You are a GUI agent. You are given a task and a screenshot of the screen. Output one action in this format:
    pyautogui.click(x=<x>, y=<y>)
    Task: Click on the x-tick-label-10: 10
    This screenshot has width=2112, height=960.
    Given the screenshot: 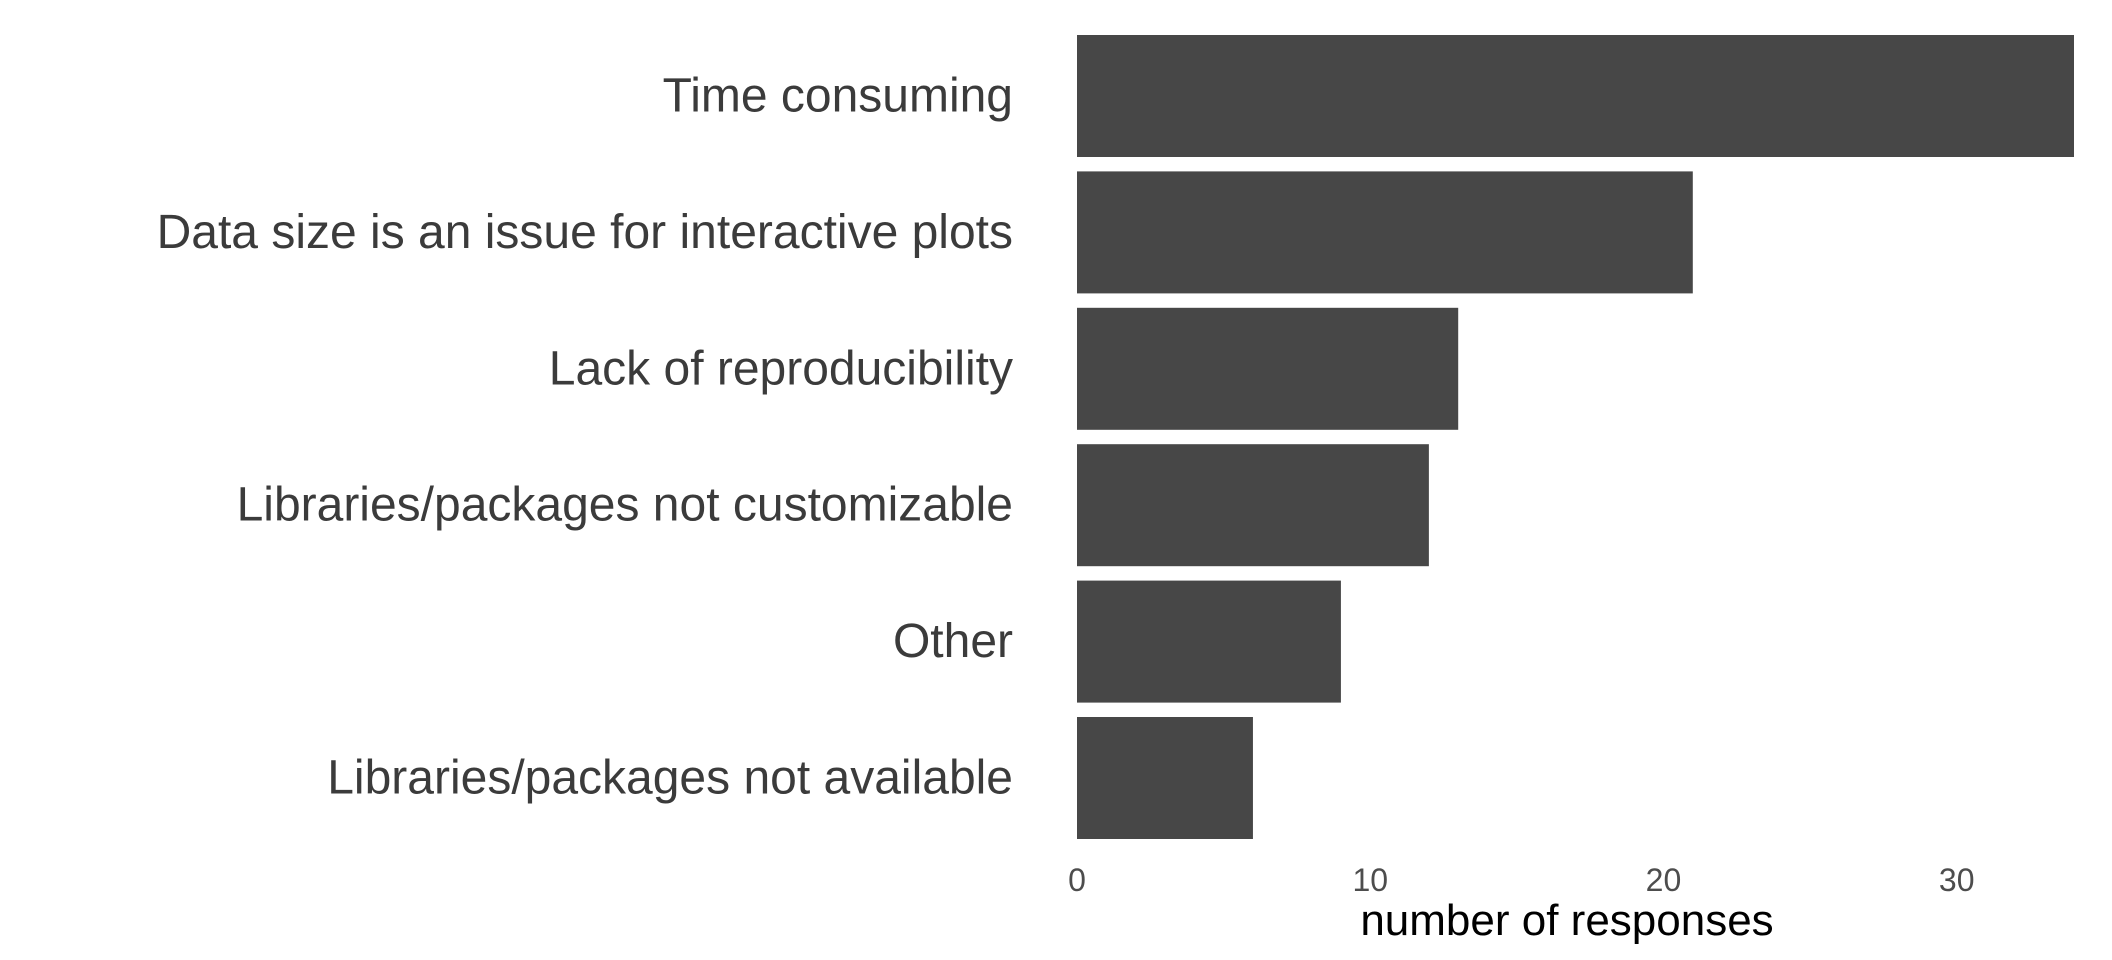 What is the action you would take?
    pyautogui.click(x=1370, y=880)
    